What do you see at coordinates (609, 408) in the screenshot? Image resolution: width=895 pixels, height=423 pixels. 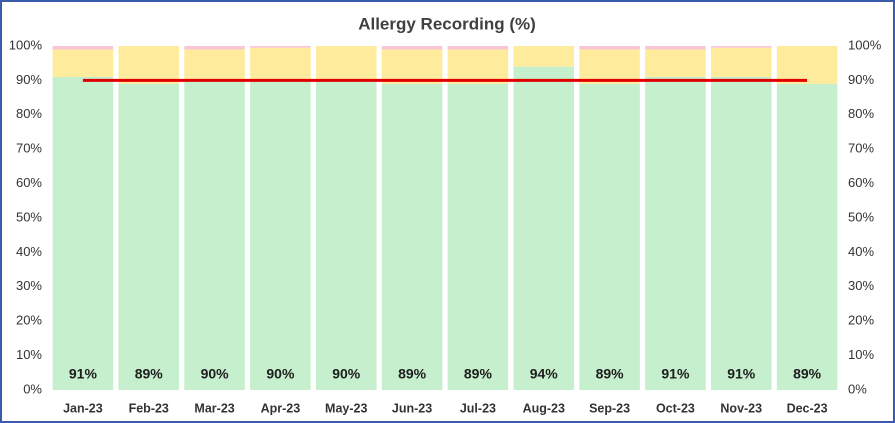 I see `x-tick-label: Sep-23` at bounding box center [609, 408].